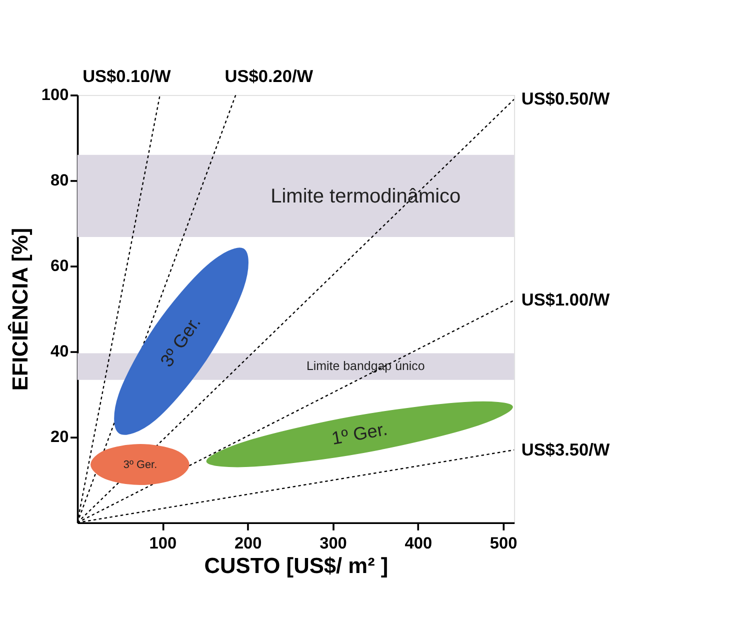 Image resolution: width=738 pixels, height=623 pixels. What do you see at coordinates (418, 543) in the screenshot?
I see `x-tick-label: 400` at bounding box center [418, 543].